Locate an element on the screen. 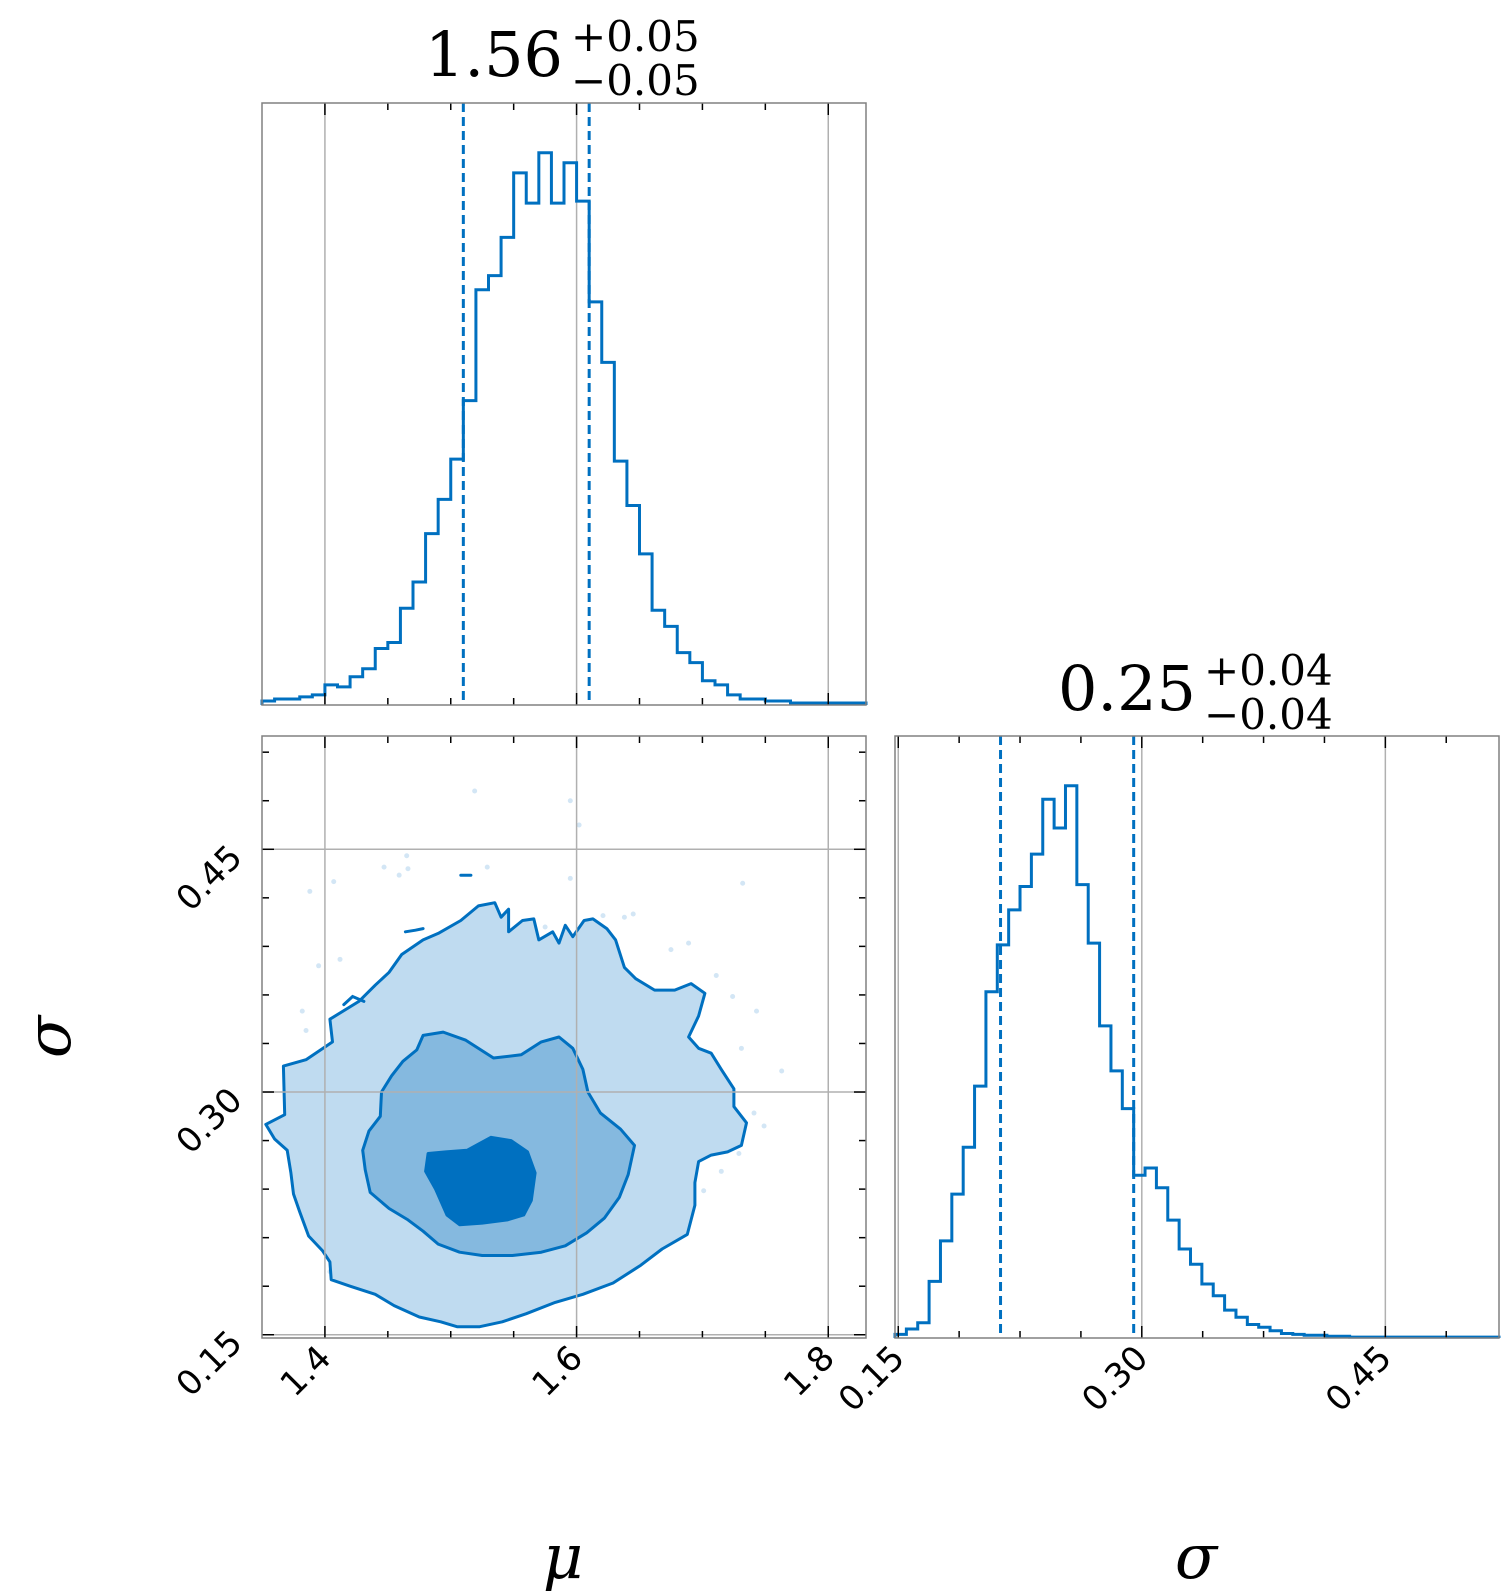 This screenshot has width=1506, height=1594. sigma-axis-label: σ is located at coordinates (48, 1036).